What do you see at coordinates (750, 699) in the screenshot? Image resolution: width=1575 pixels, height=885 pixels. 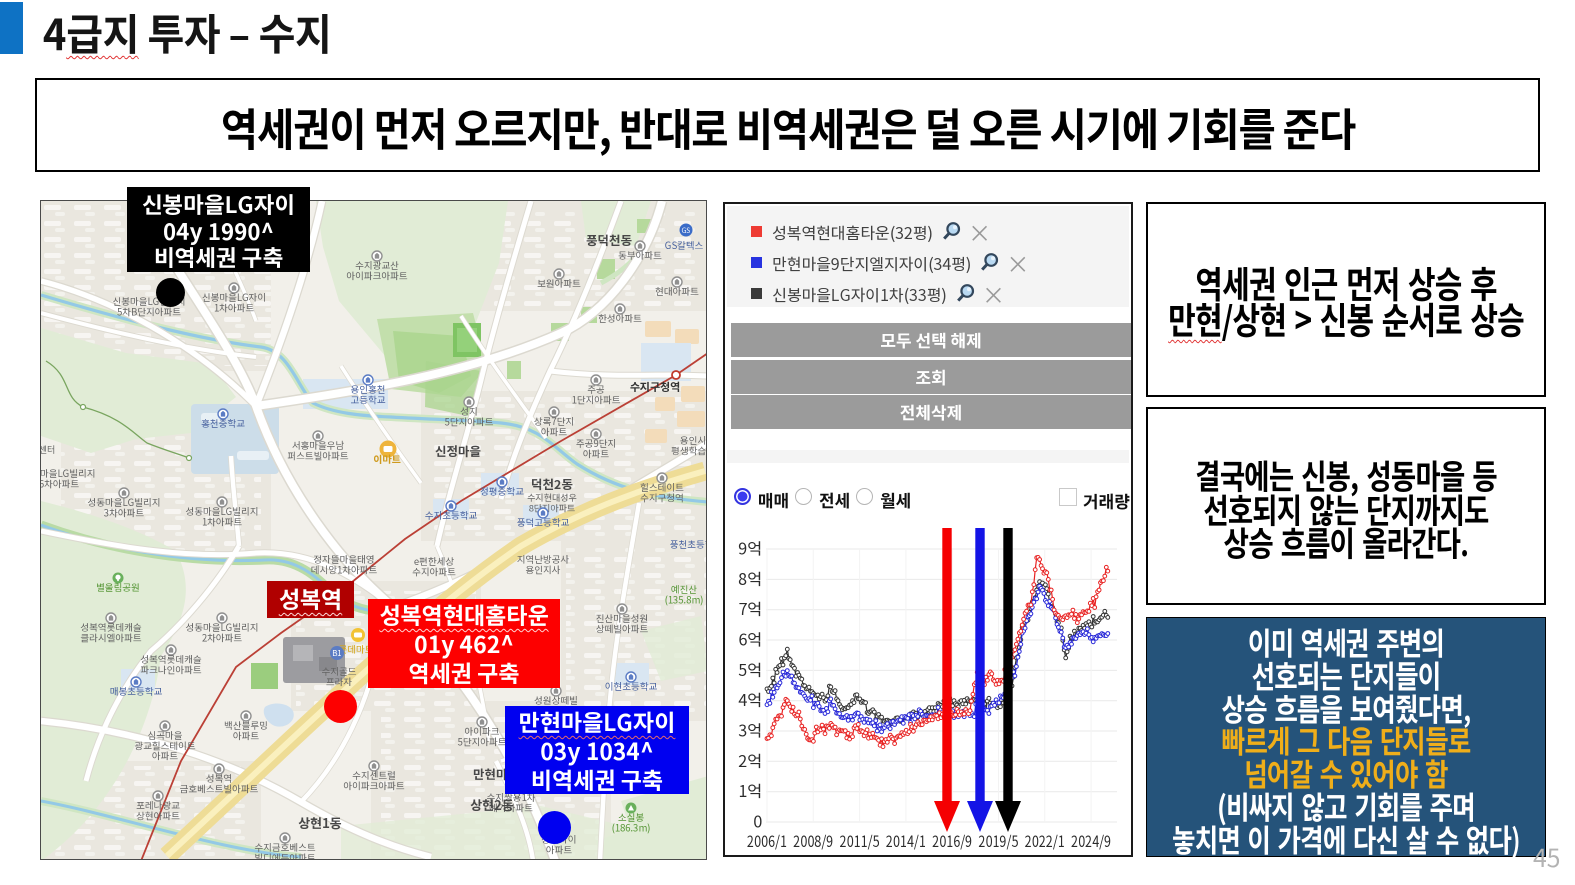 I see `svg-text: 4억` at bounding box center [750, 699].